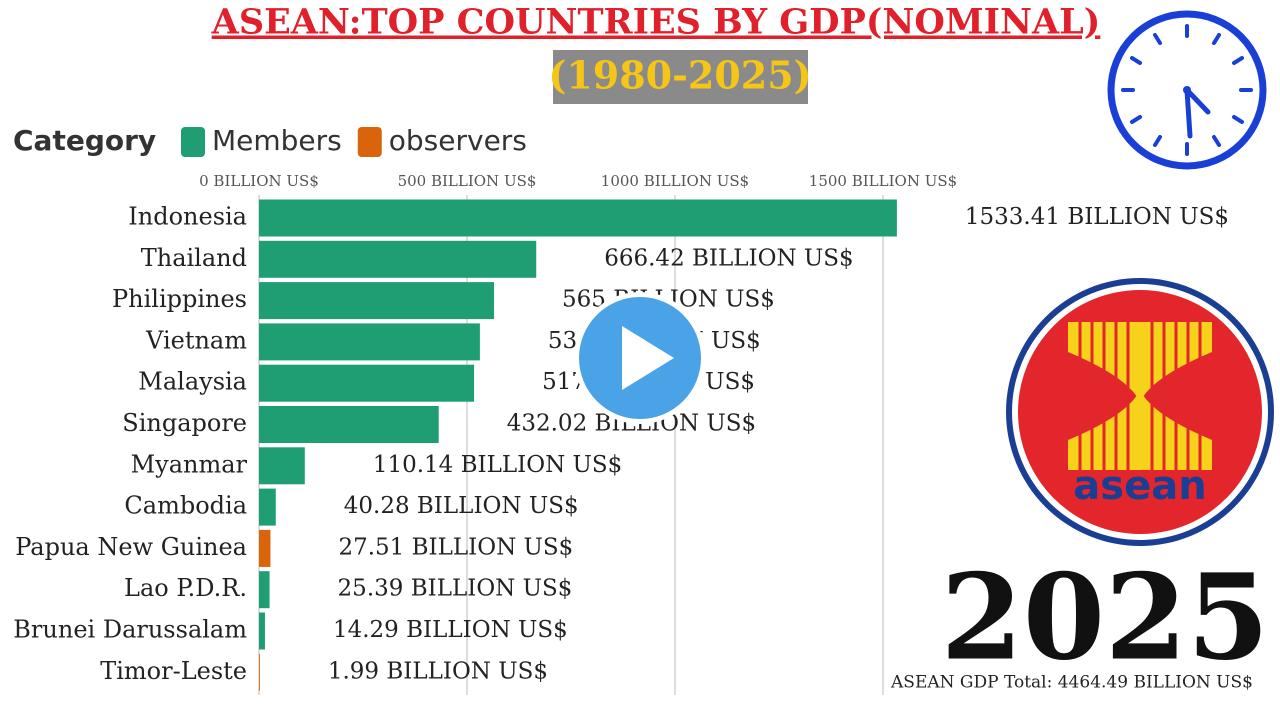 The image size is (1280, 720). What do you see at coordinates (189, 464) in the screenshot?
I see `category-label: Myanmar` at bounding box center [189, 464].